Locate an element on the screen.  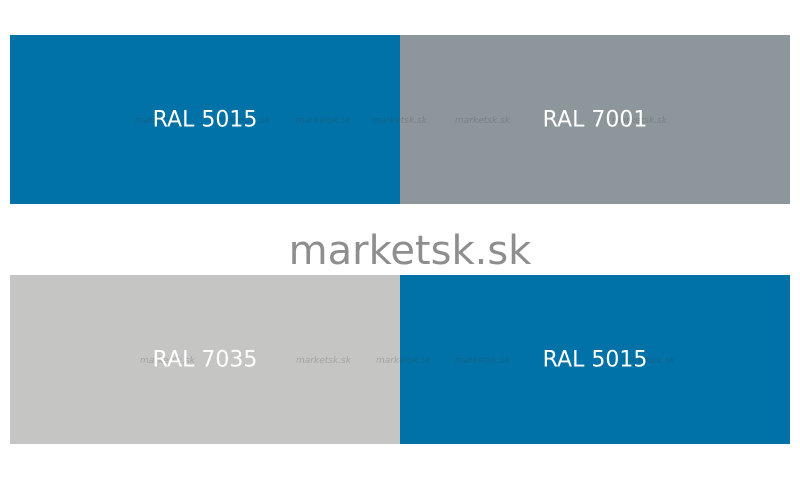
swatch-label: RAL 7035 is located at coordinates (205, 359).